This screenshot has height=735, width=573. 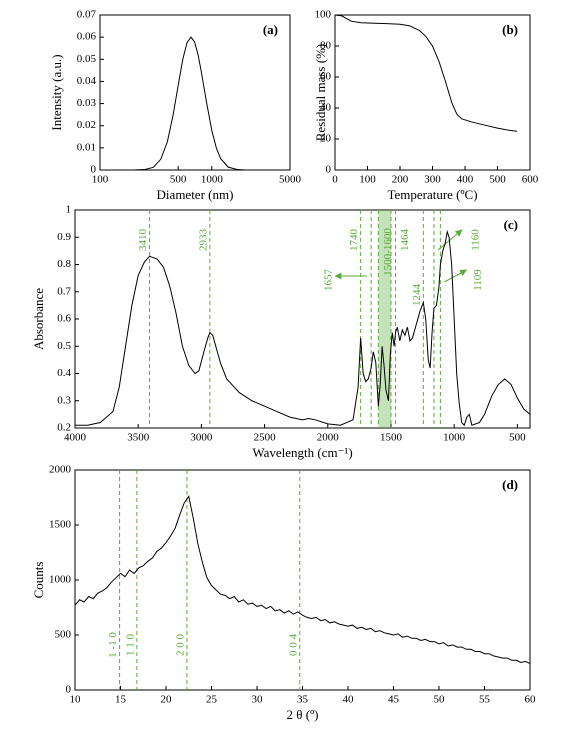 I want to click on y-tick-label: 1500, so click(x=60, y=525).